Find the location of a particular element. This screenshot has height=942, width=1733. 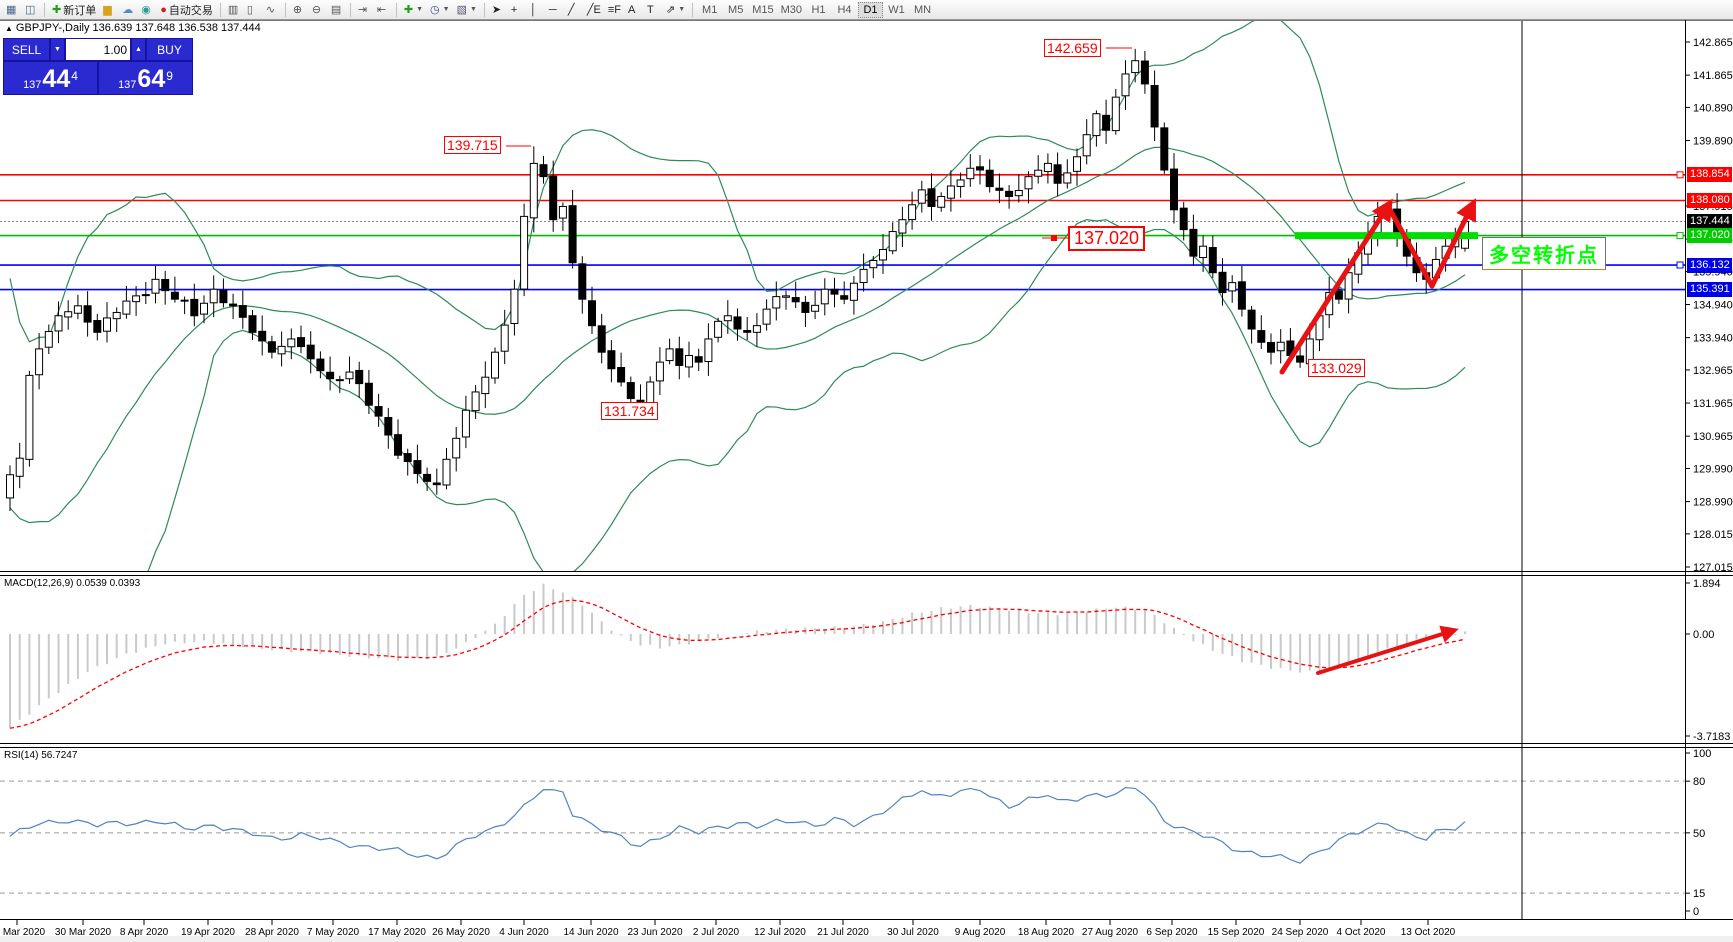

timeframe-h1: H1 is located at coordinates (818, 10).